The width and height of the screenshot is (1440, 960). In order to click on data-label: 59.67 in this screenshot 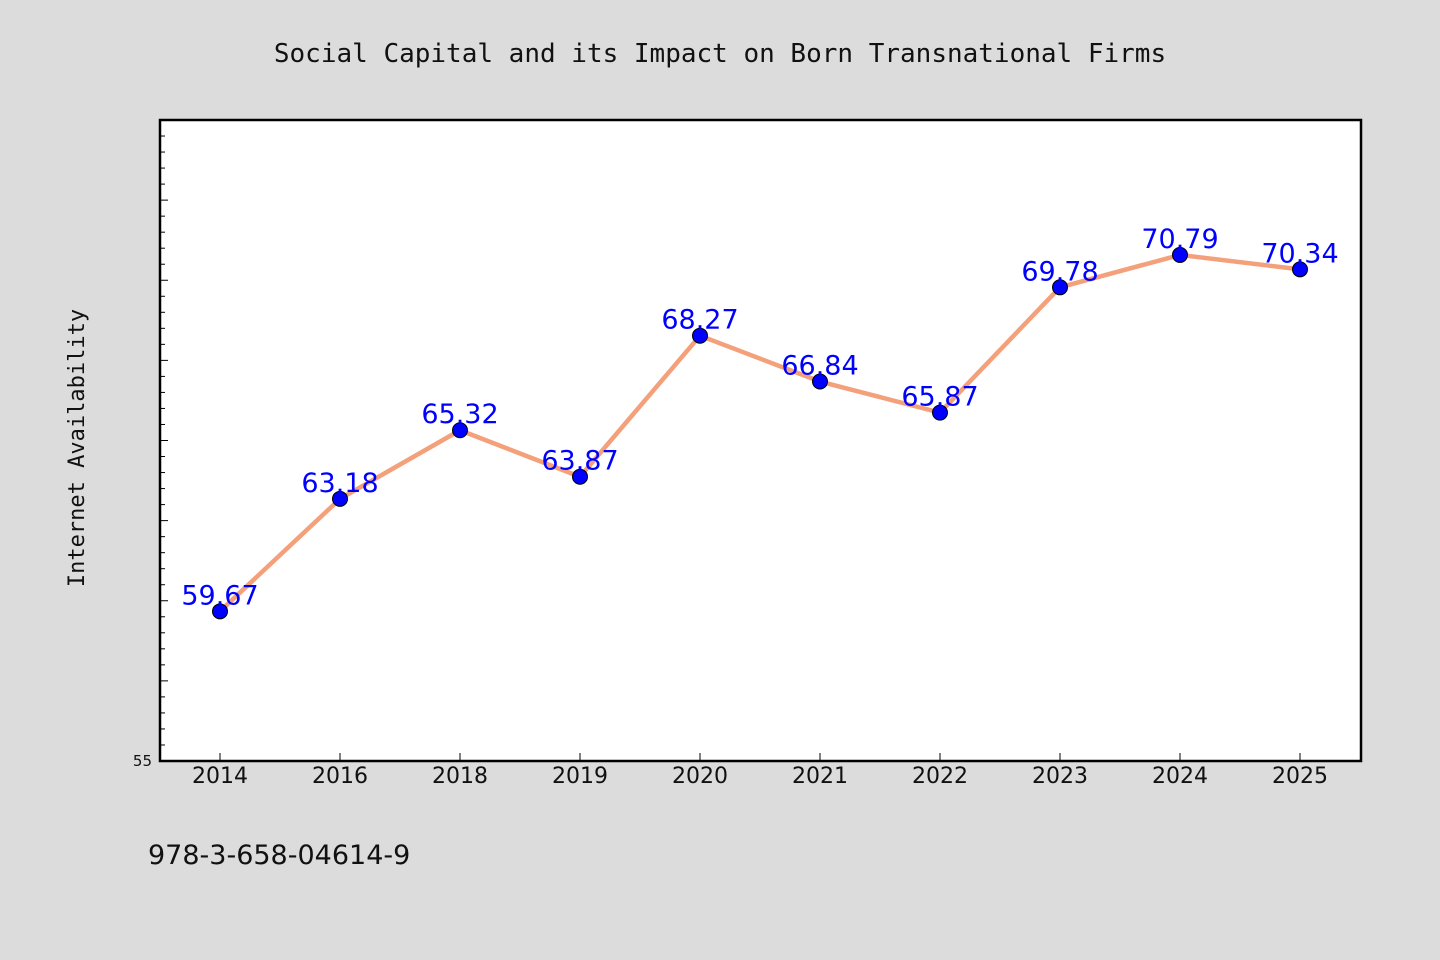, I will do `click(219, 595)`.